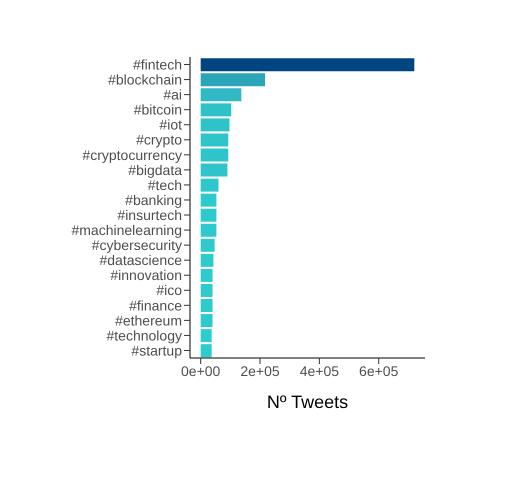  What do you see at coordinates (157, 64) in the screenshot?
I see `y-tick-label: #fintech` at bounding box center [157, 64].